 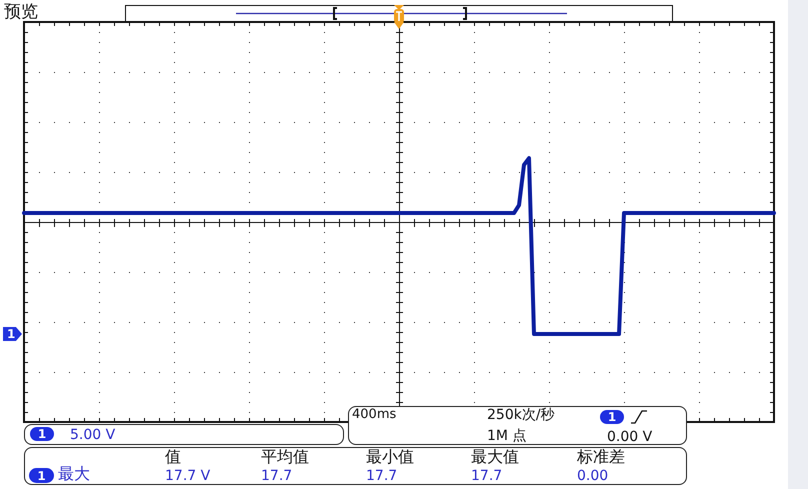 I want to click on text: 5.00 V, so click(x=93, y=435).